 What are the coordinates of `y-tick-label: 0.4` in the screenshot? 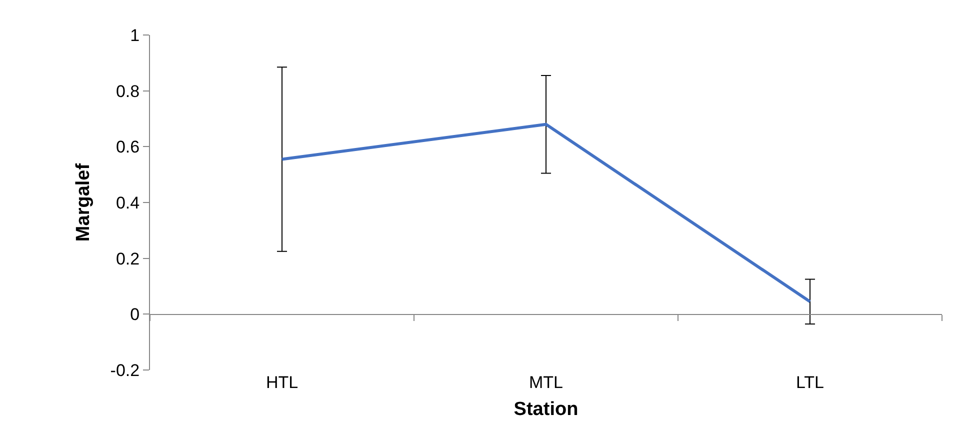 It's located at (128, 202).